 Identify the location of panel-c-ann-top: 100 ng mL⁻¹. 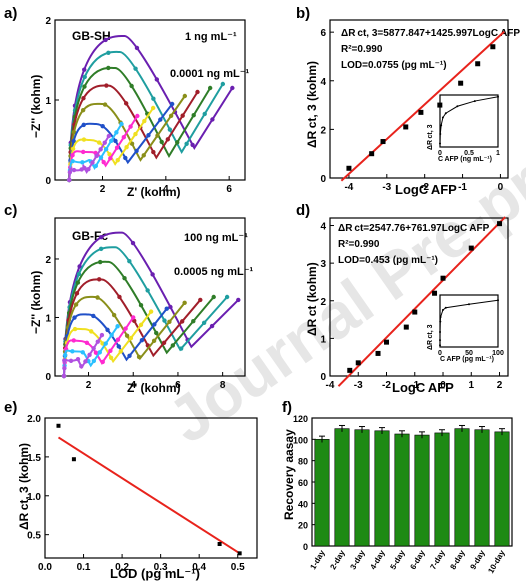
(216, 238).